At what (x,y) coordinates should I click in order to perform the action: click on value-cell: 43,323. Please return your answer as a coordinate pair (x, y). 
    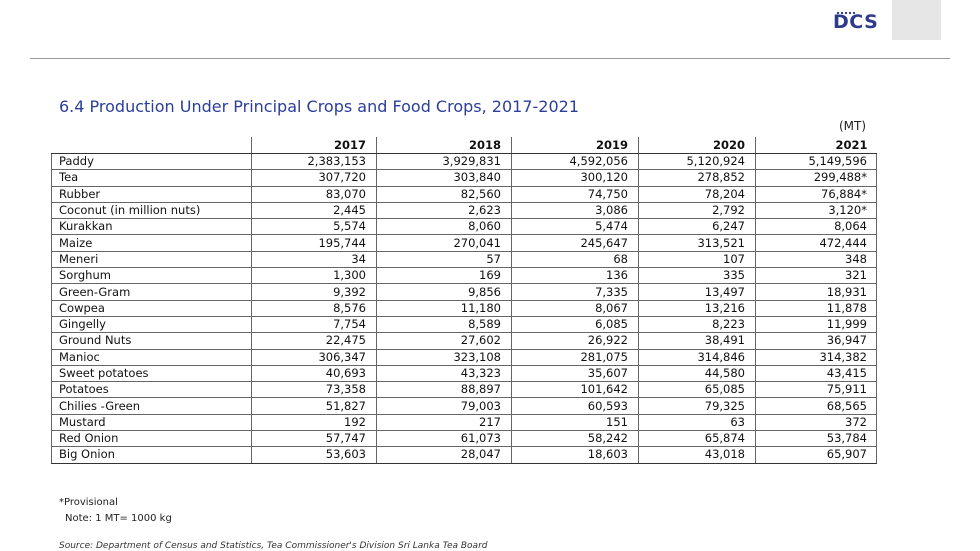
    Looking at the image, I should click on (444, 374).